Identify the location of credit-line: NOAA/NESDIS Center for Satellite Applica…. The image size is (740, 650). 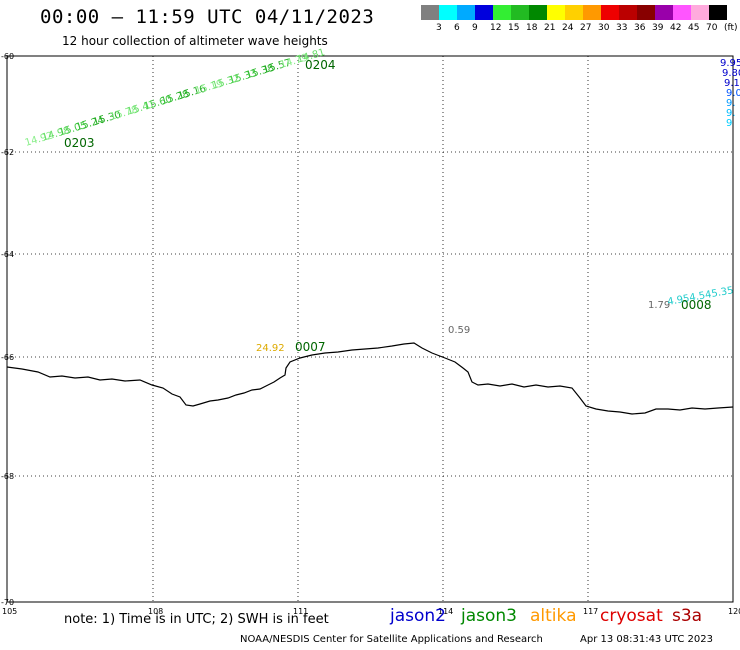
(391, 639).